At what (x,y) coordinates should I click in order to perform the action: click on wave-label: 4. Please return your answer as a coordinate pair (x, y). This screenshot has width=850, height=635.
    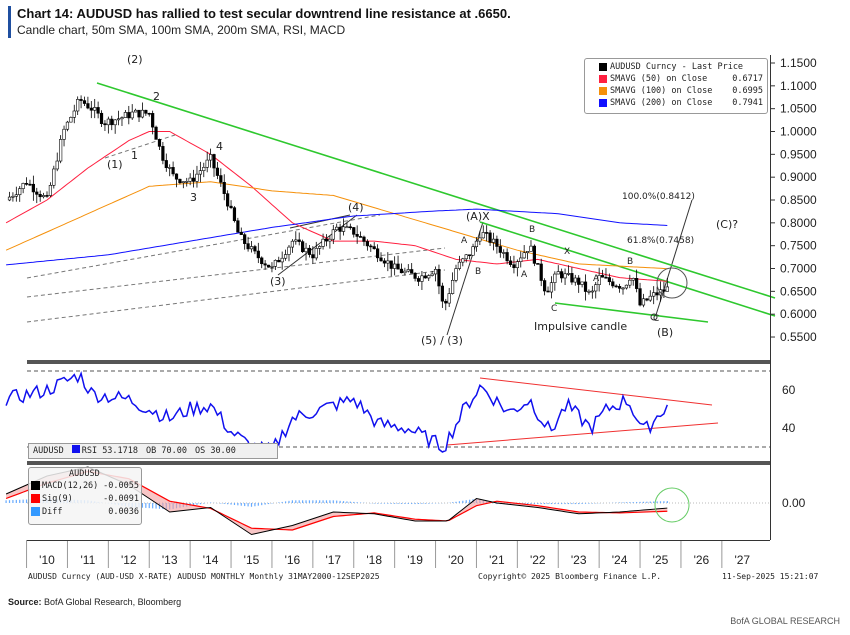
    Looking at the image, I should click on (219, 146).